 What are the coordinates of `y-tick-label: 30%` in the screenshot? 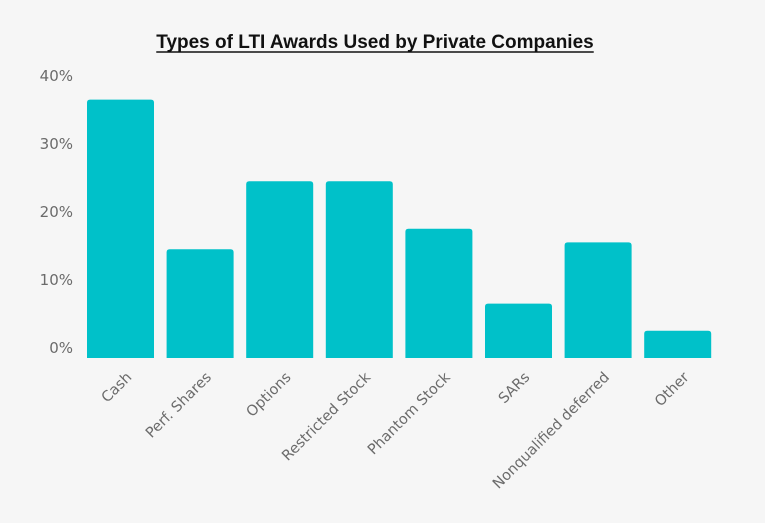 It's located at (56, 144).